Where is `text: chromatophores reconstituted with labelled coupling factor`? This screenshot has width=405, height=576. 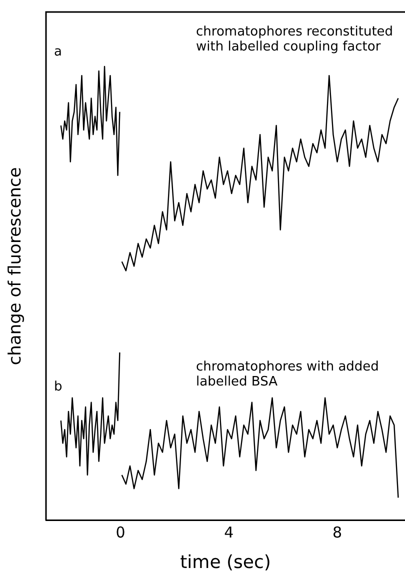
text: chromatophores reconstituted with labelled coupling factor is located at coordinates (295, 39).